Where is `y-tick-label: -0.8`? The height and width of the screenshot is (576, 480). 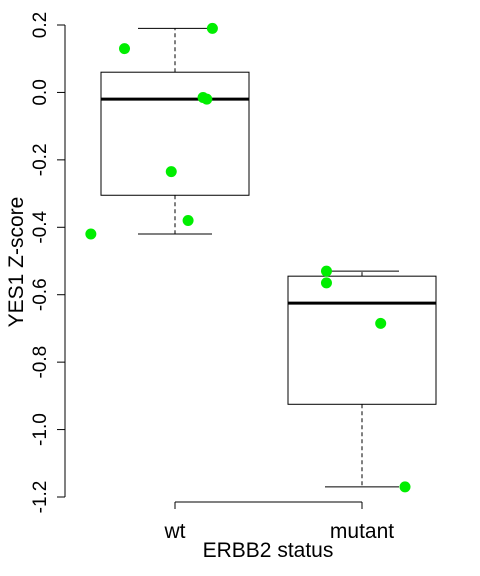 y-tick-label: -0.8 is located at coordinates (40, 362).